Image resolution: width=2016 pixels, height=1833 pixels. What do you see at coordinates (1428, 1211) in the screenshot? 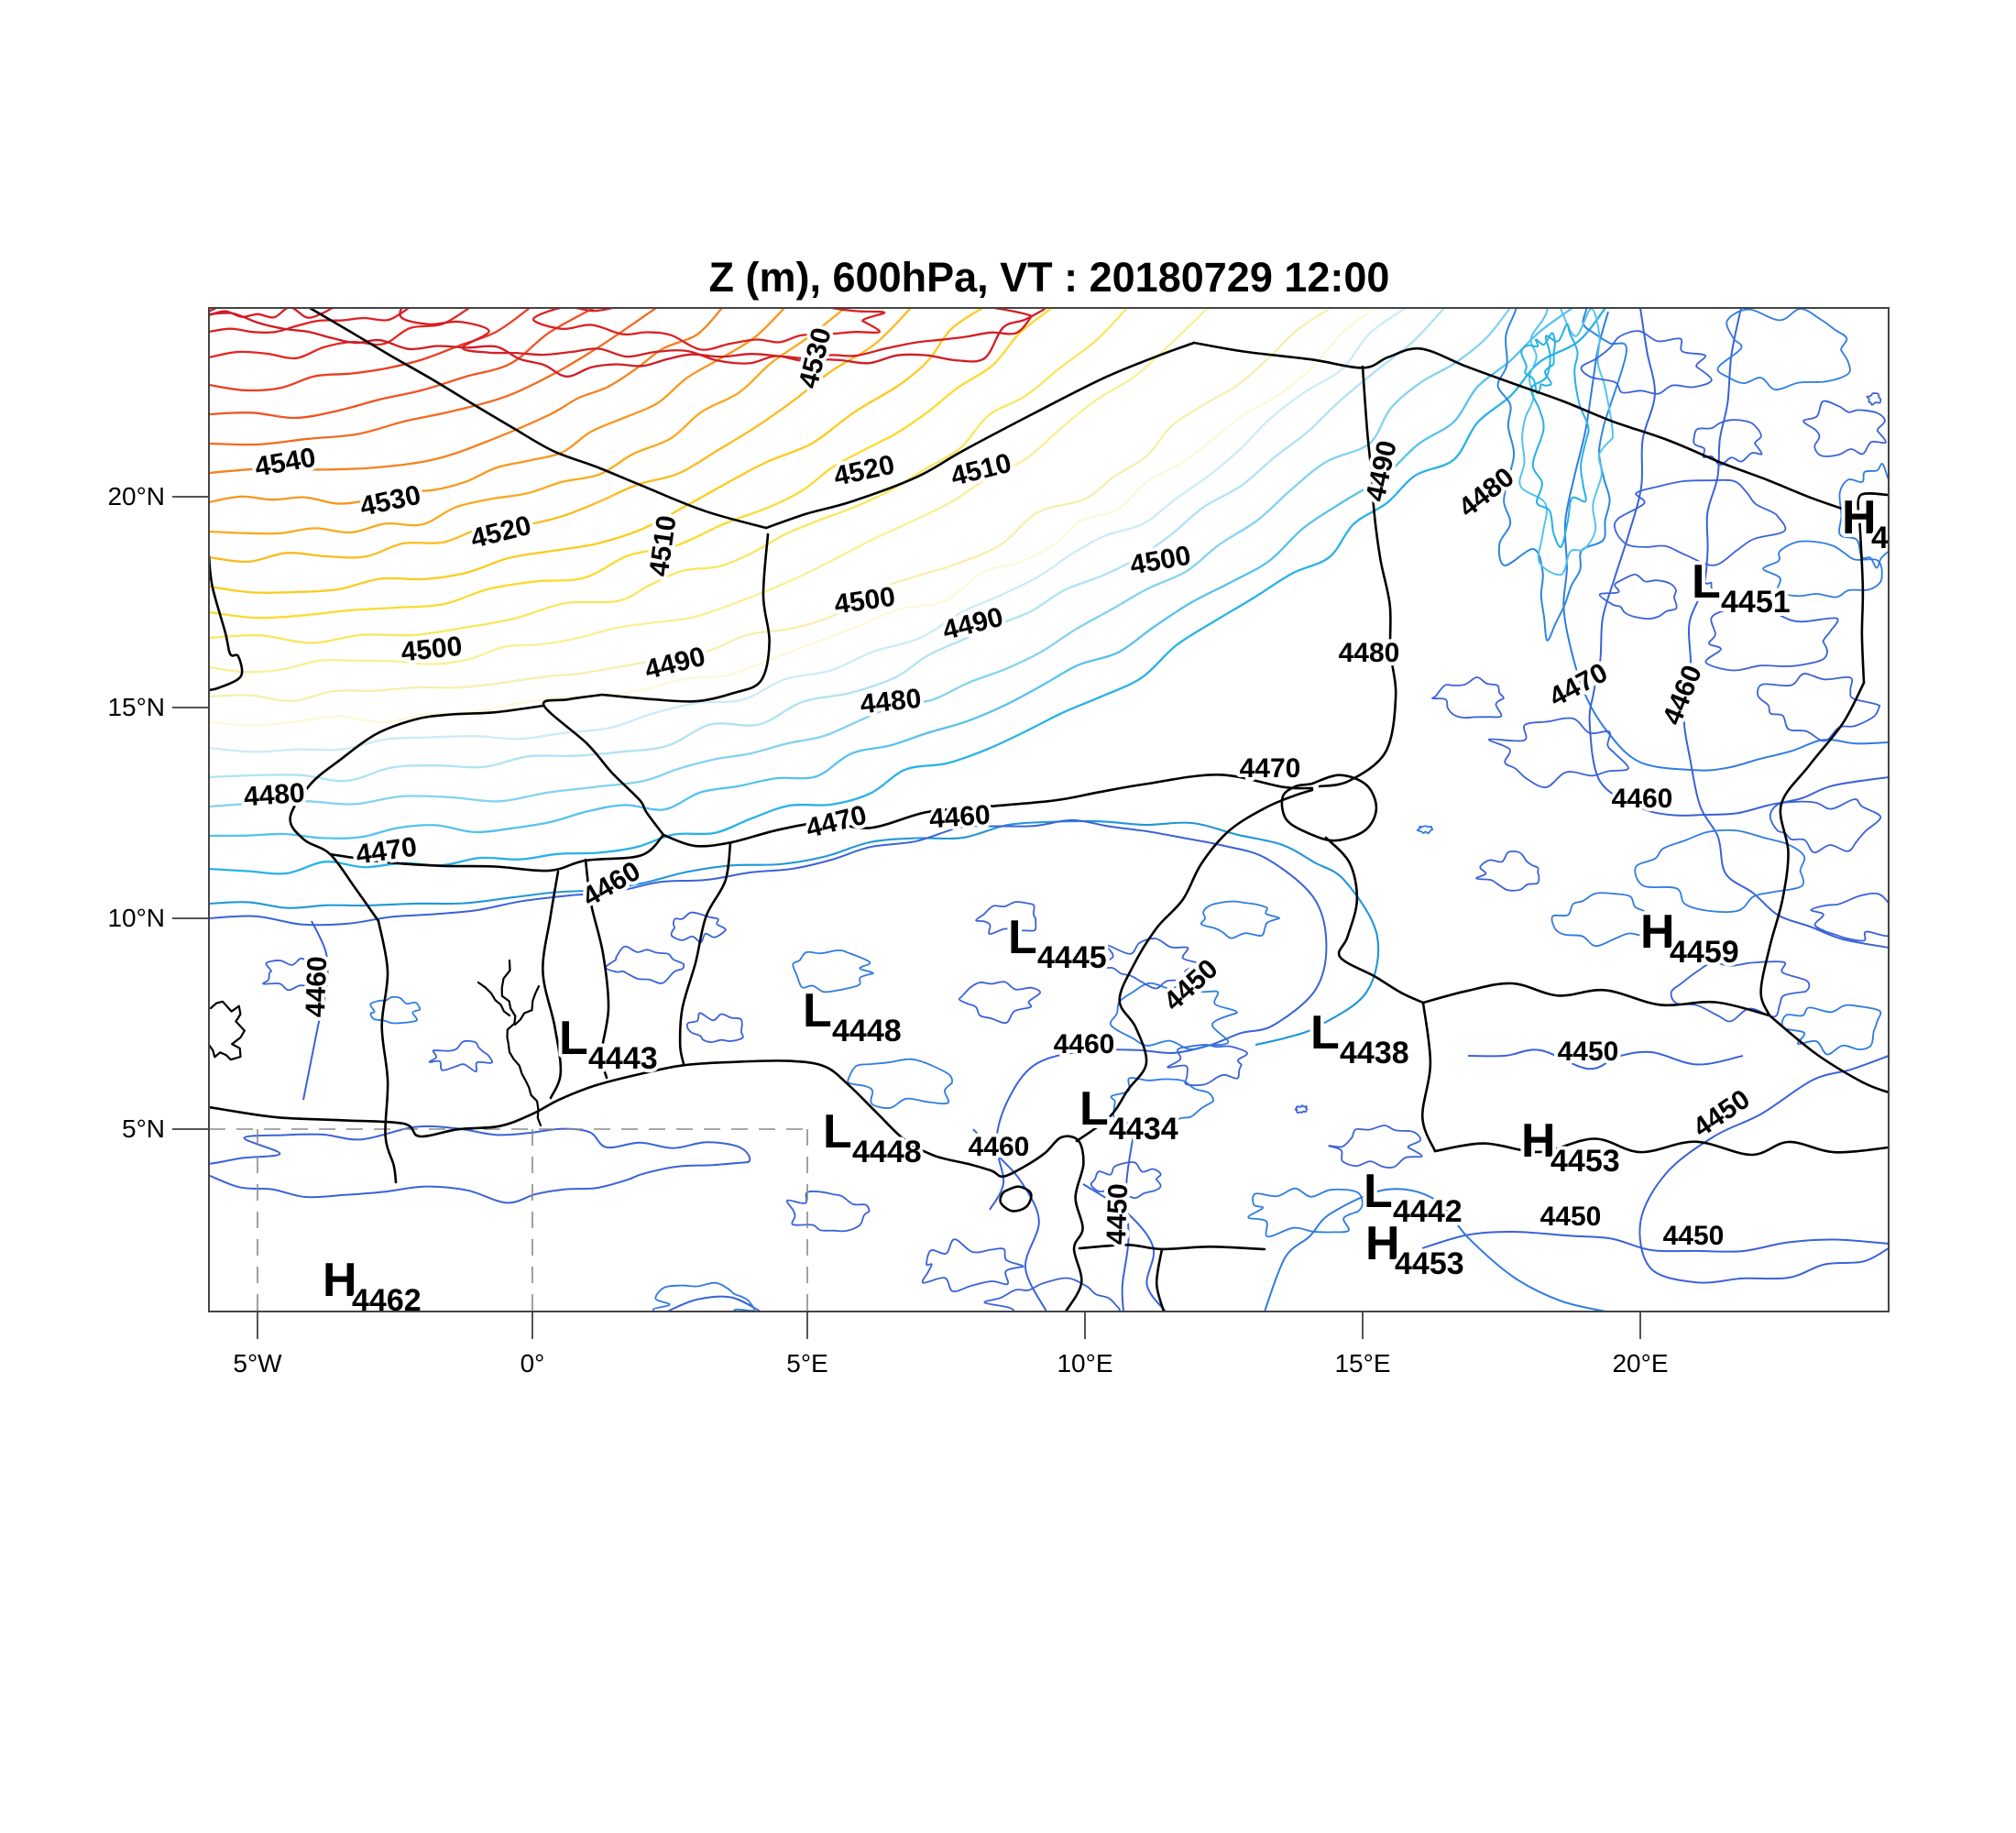
I see `center-value: 4442` at bounding box center [1428, 1211].